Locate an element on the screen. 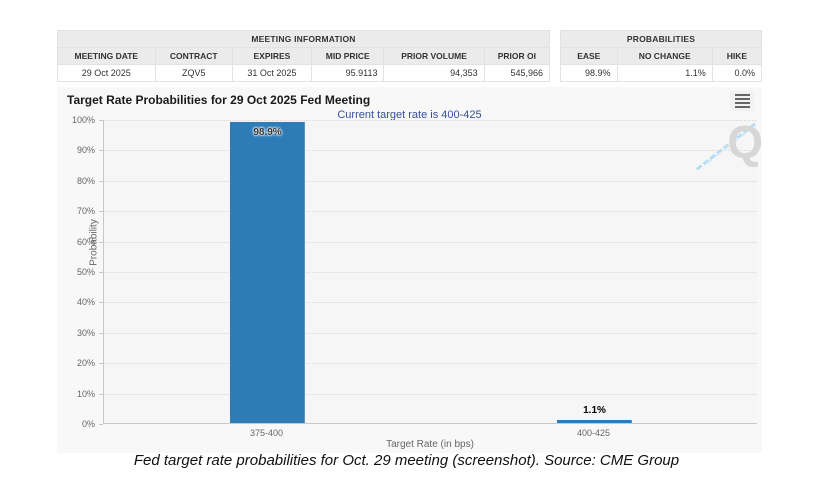 Image resolution: width=813 pixels, height=483 pixels. y-tick-label: 40% is located at coordinates (85, 302).